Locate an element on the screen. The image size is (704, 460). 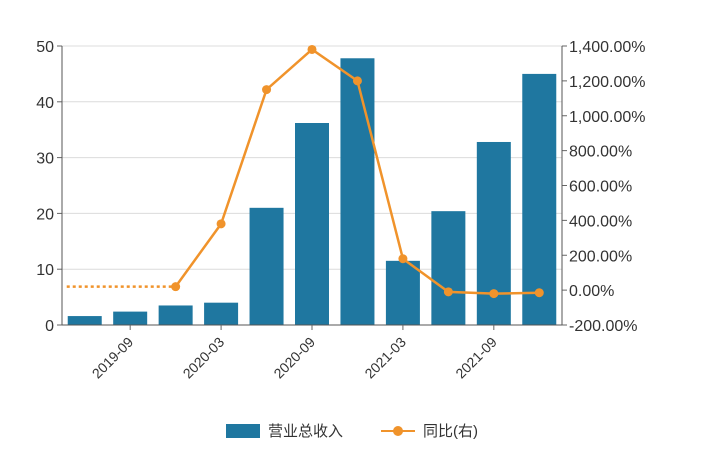
y-left-tick-label: 0 is located at coordinates (49, 326).